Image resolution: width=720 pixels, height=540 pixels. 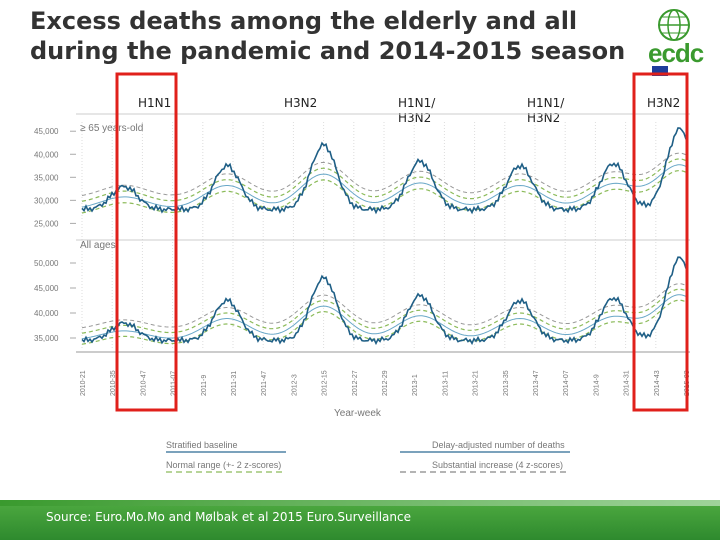 What do you see at coordinates (328, 51) in the screenshot?
I see `title-line-2: during the pandemic and 2014-2015 season` at bounding box center [328, 51].